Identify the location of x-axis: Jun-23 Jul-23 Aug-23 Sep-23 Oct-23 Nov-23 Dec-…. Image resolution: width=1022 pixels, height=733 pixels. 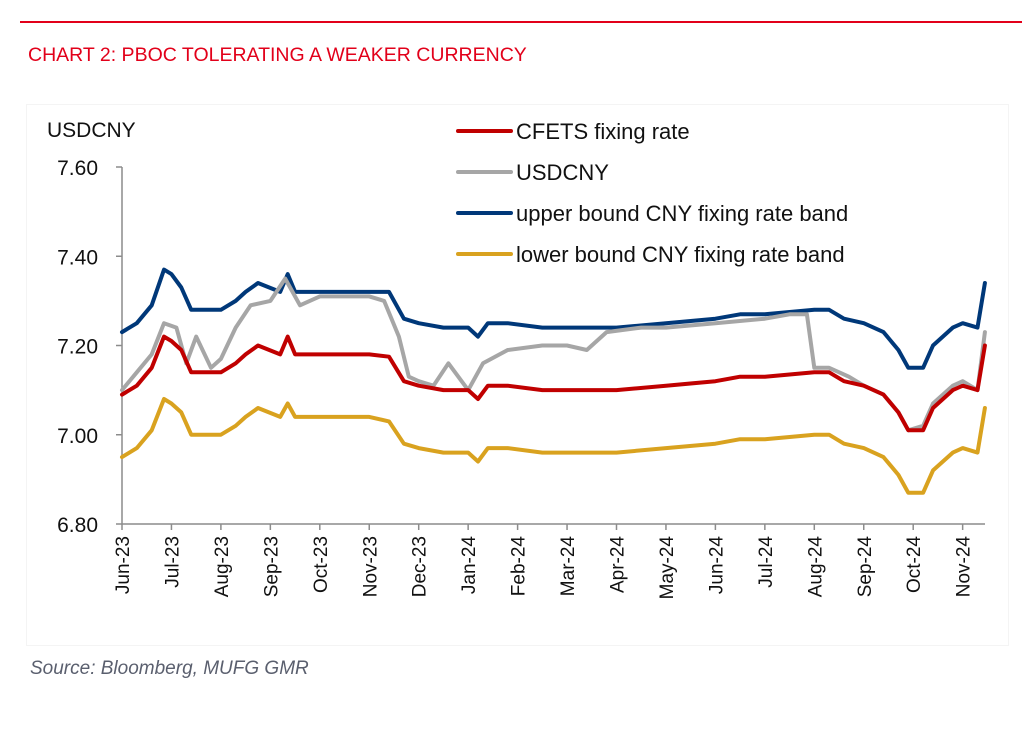
(549, 561).